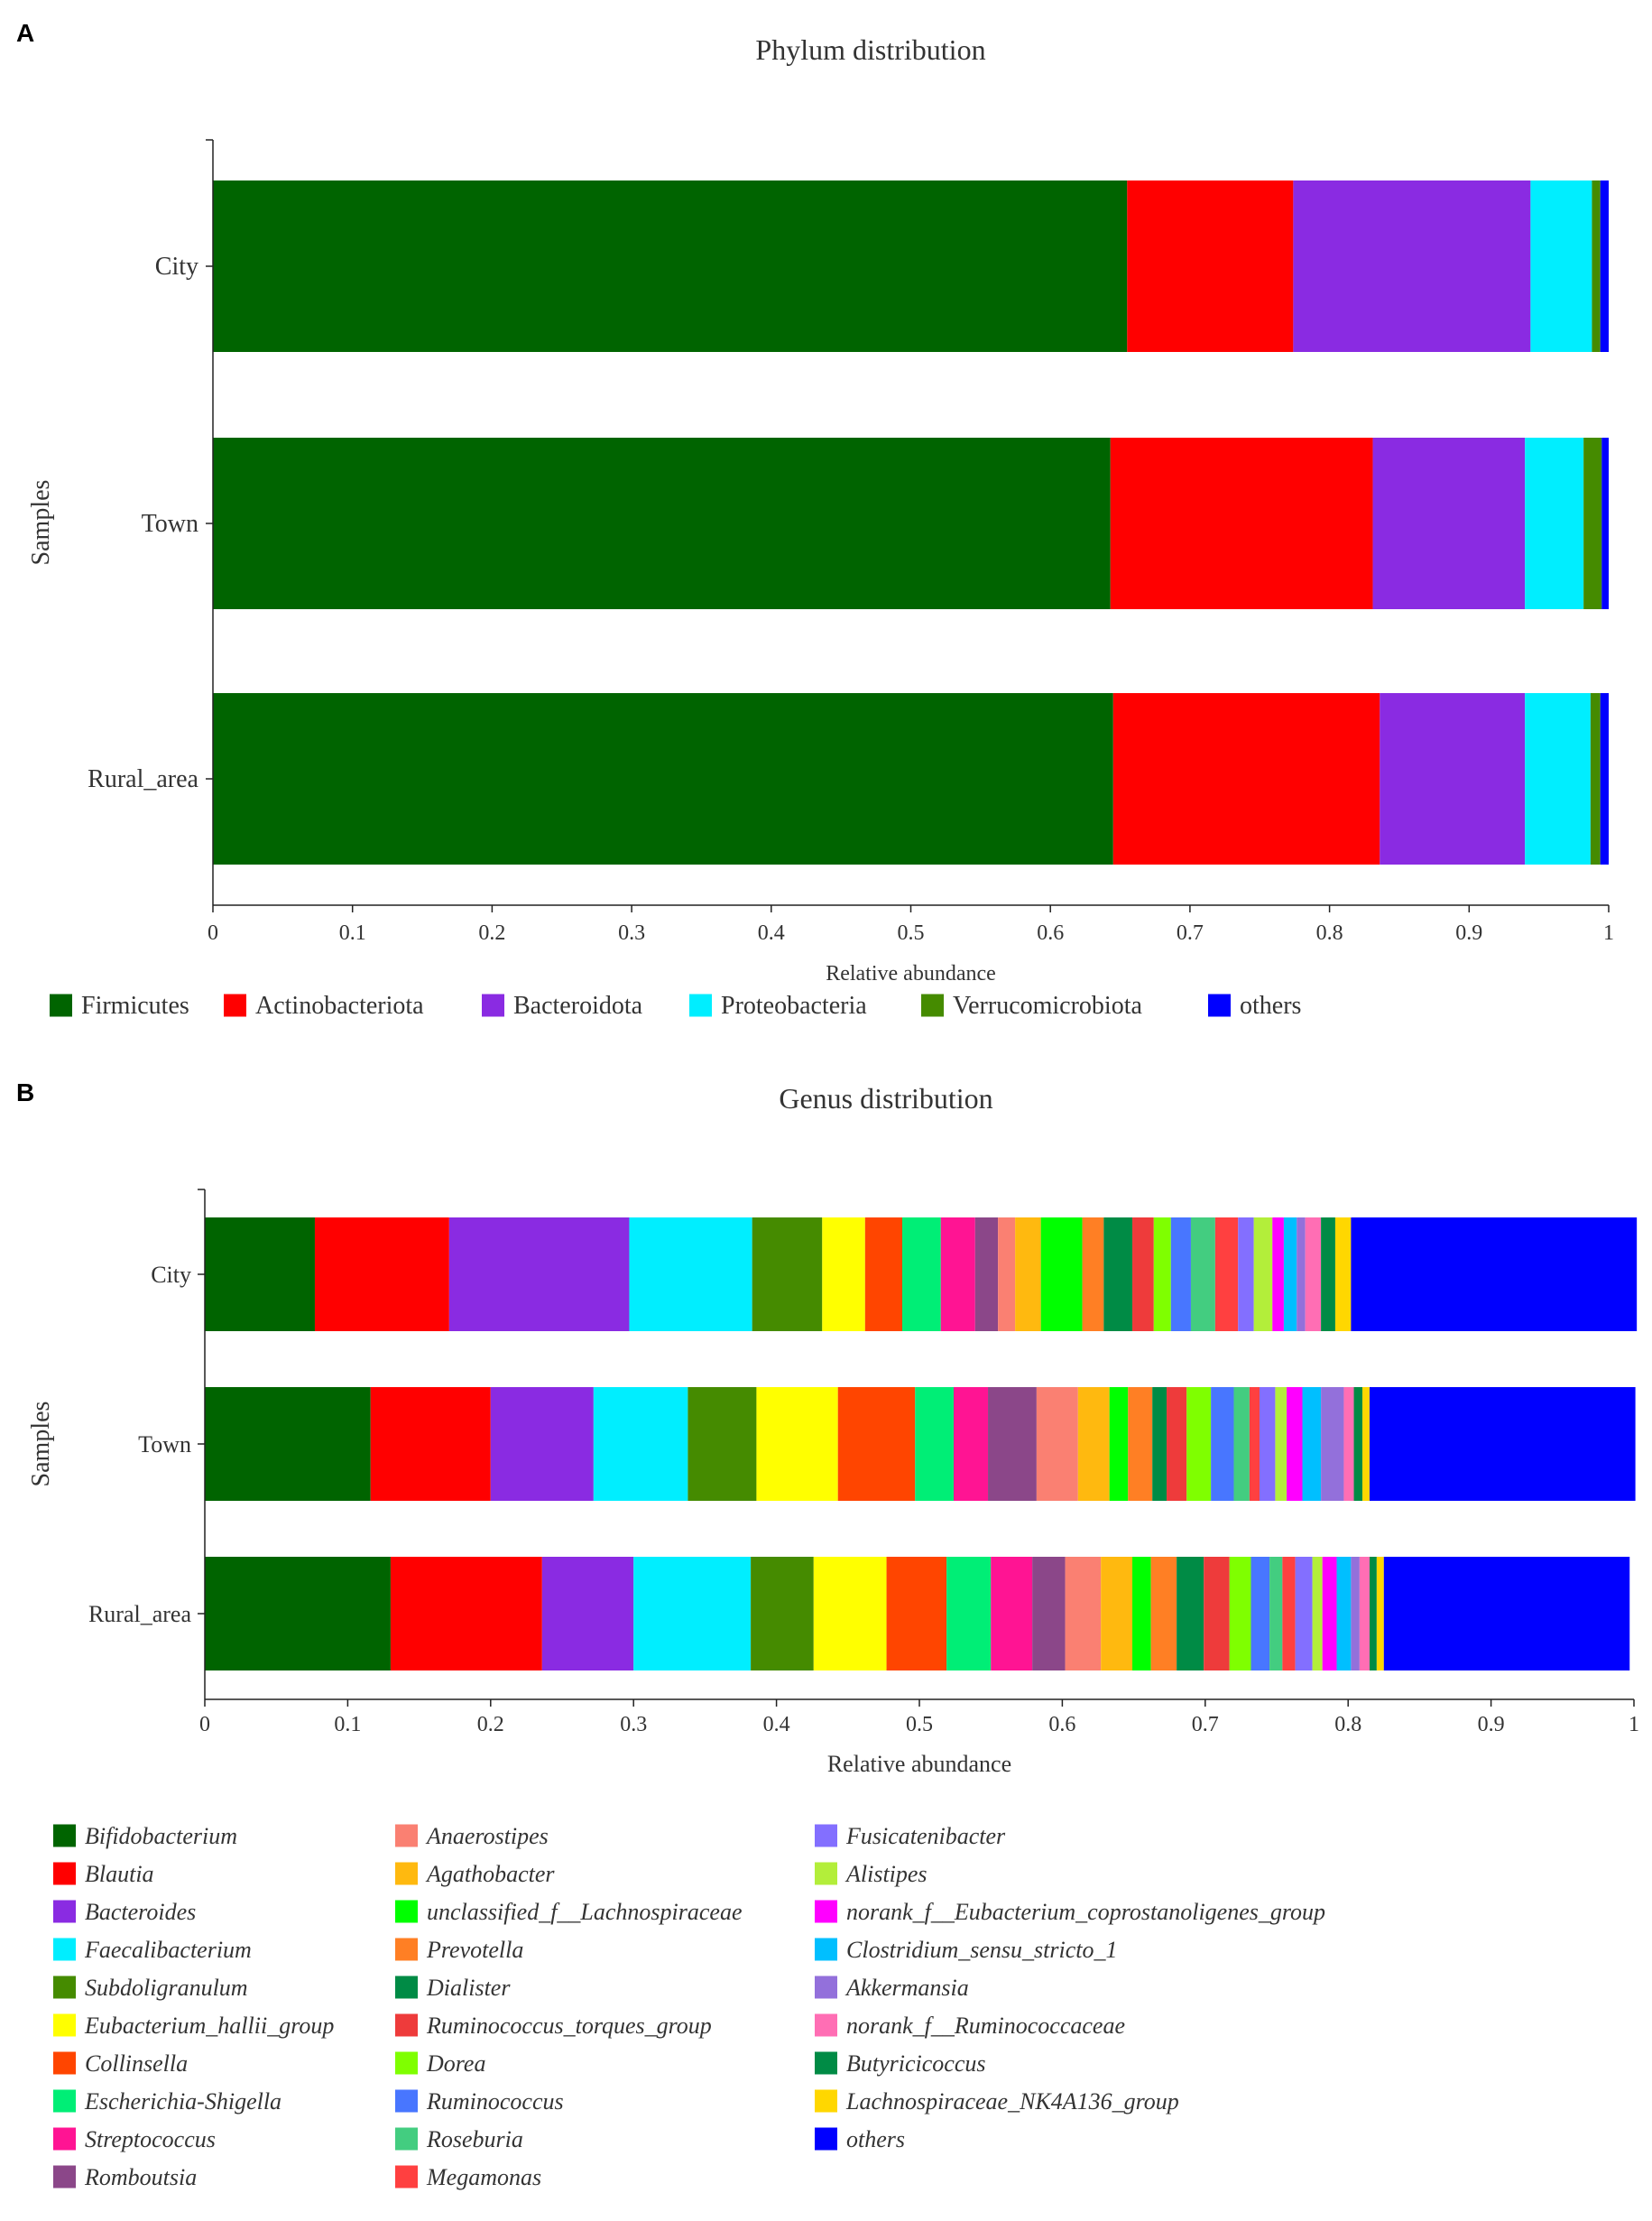 This screenshot has height=2221, width=1652. Describe the element at coordinates (430, 1444) in the screenshot. I see `panel-b-bar-town-blautia` at that location.